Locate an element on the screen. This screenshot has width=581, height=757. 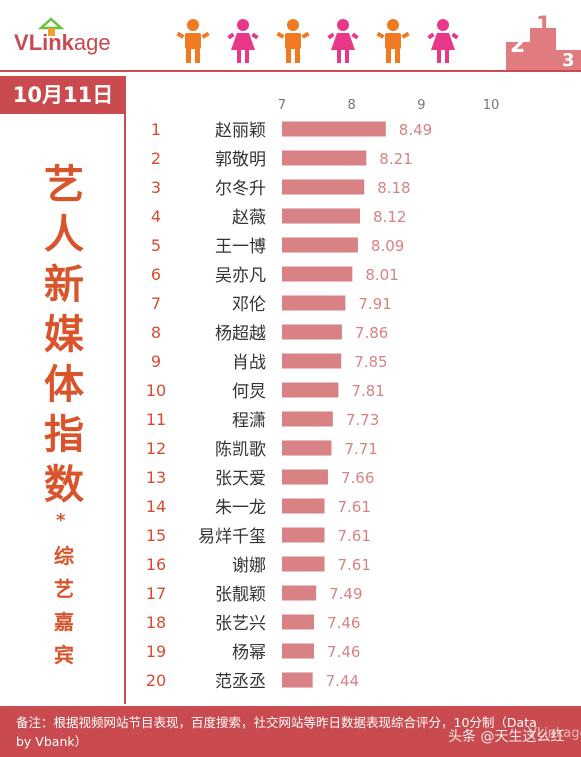
x-tick-label: 9 is located at coordinates (421, 105).